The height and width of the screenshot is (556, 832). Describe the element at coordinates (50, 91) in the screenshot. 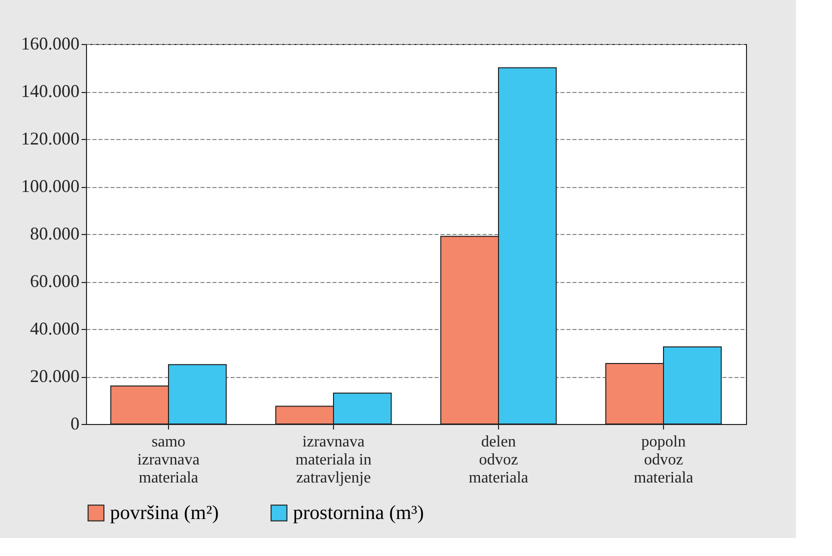

I see `y-tick-label: 140.000` at that location.